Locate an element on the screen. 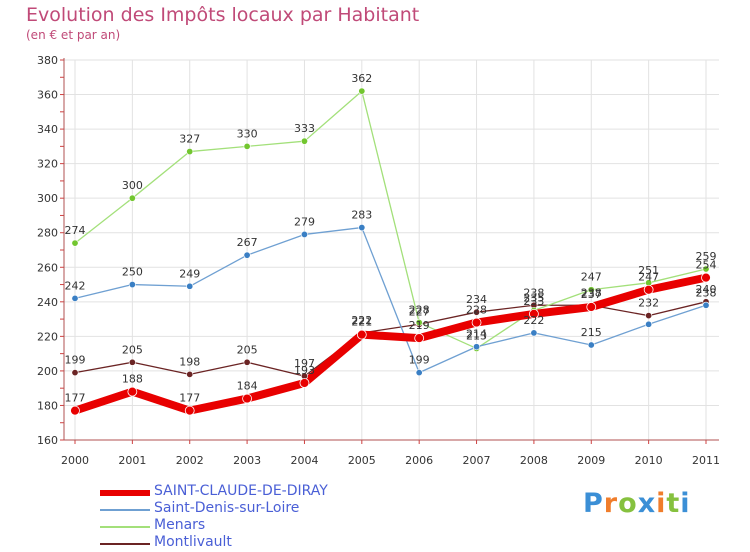 Image resolution: width=750 pixels, height=552 pixels. data-label: 221 is located at coordinates (361, 322).